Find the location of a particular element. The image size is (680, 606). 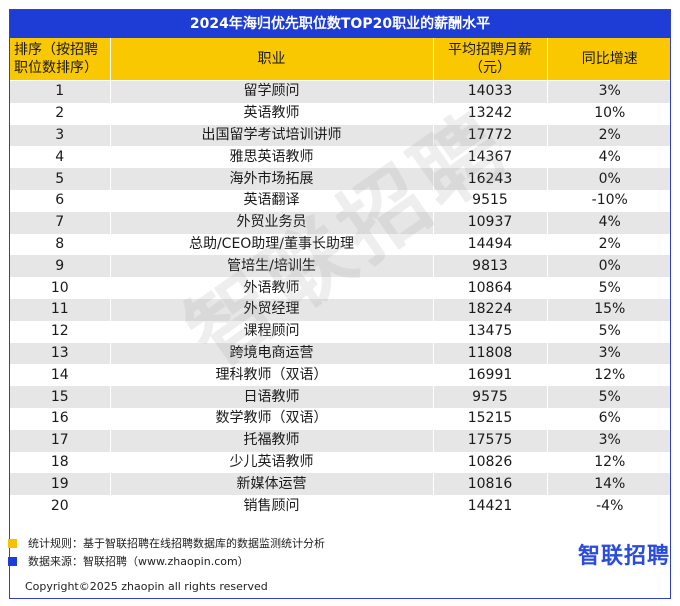

job-cell: 托福教师 is located at coordinates (272, 440).